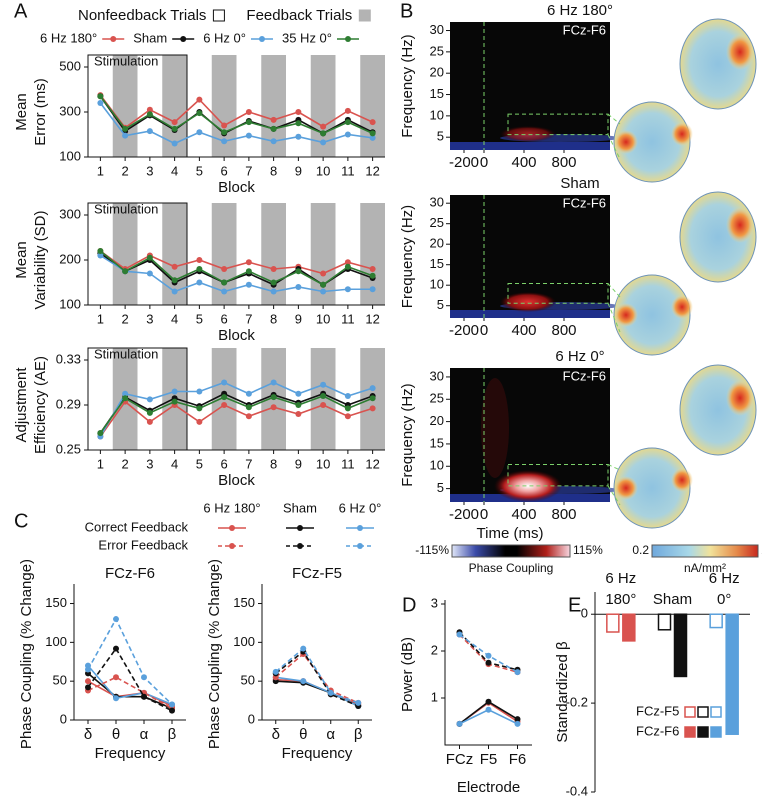 Image resolution: width=762 pixels, height=808 pixels. Describe the element at coordinates (437, 114) in the screenshot. I see `y-tick-label: 10` at that location.